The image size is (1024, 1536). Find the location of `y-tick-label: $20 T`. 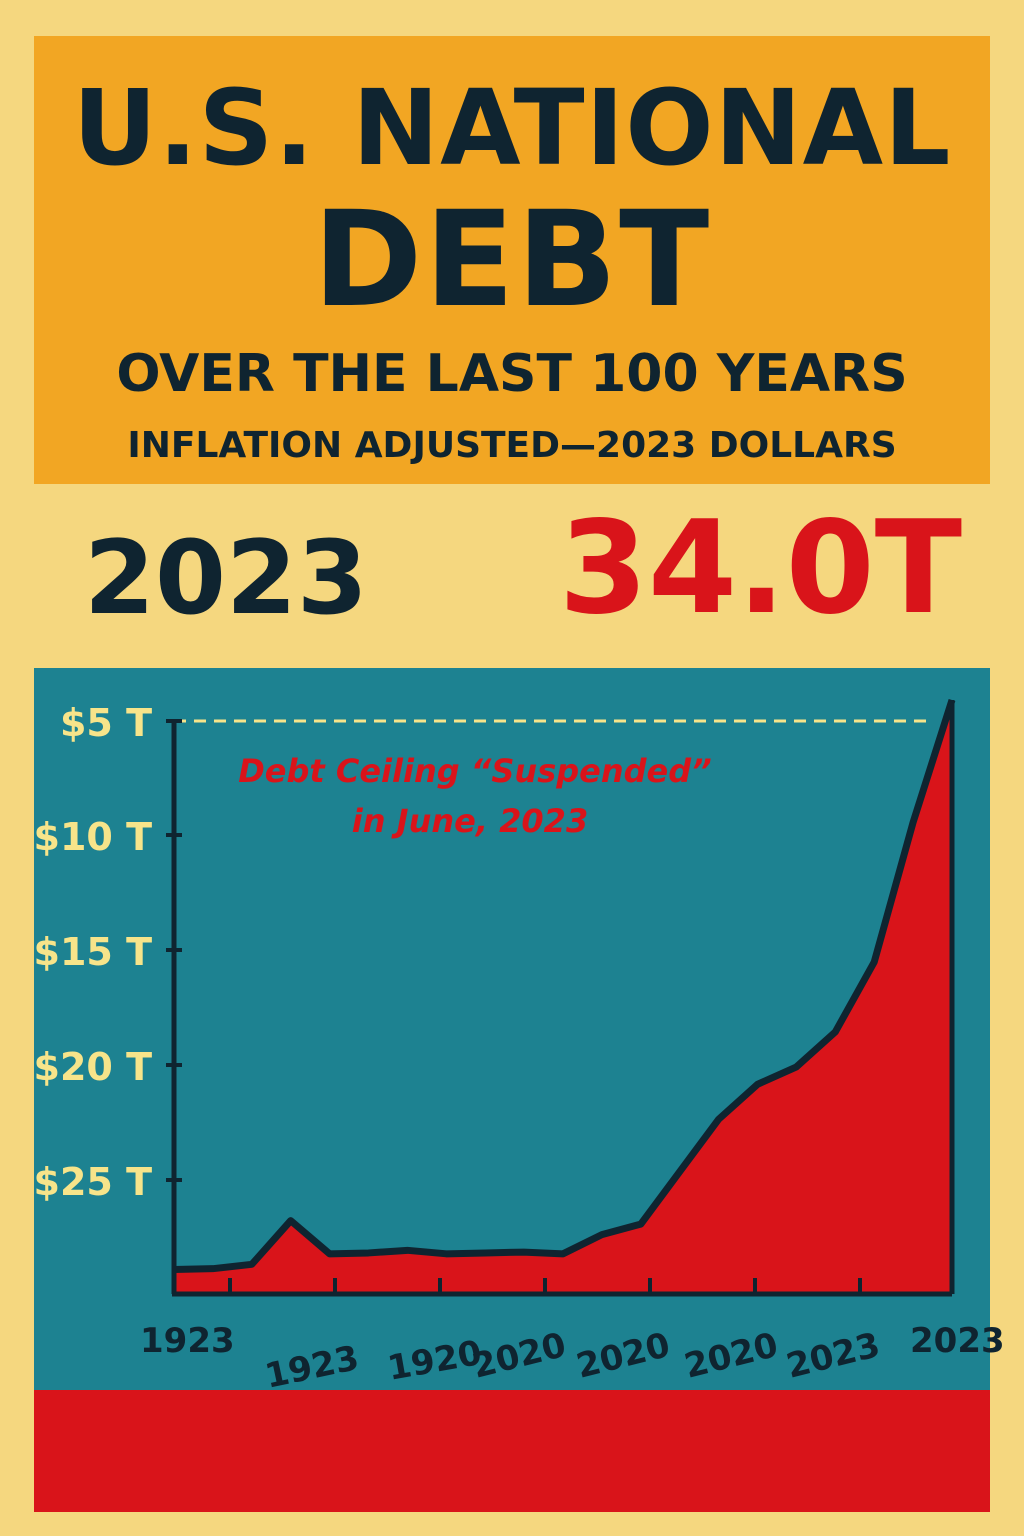

y-tick-label: $20 T is located at coordinates (93, 1067).